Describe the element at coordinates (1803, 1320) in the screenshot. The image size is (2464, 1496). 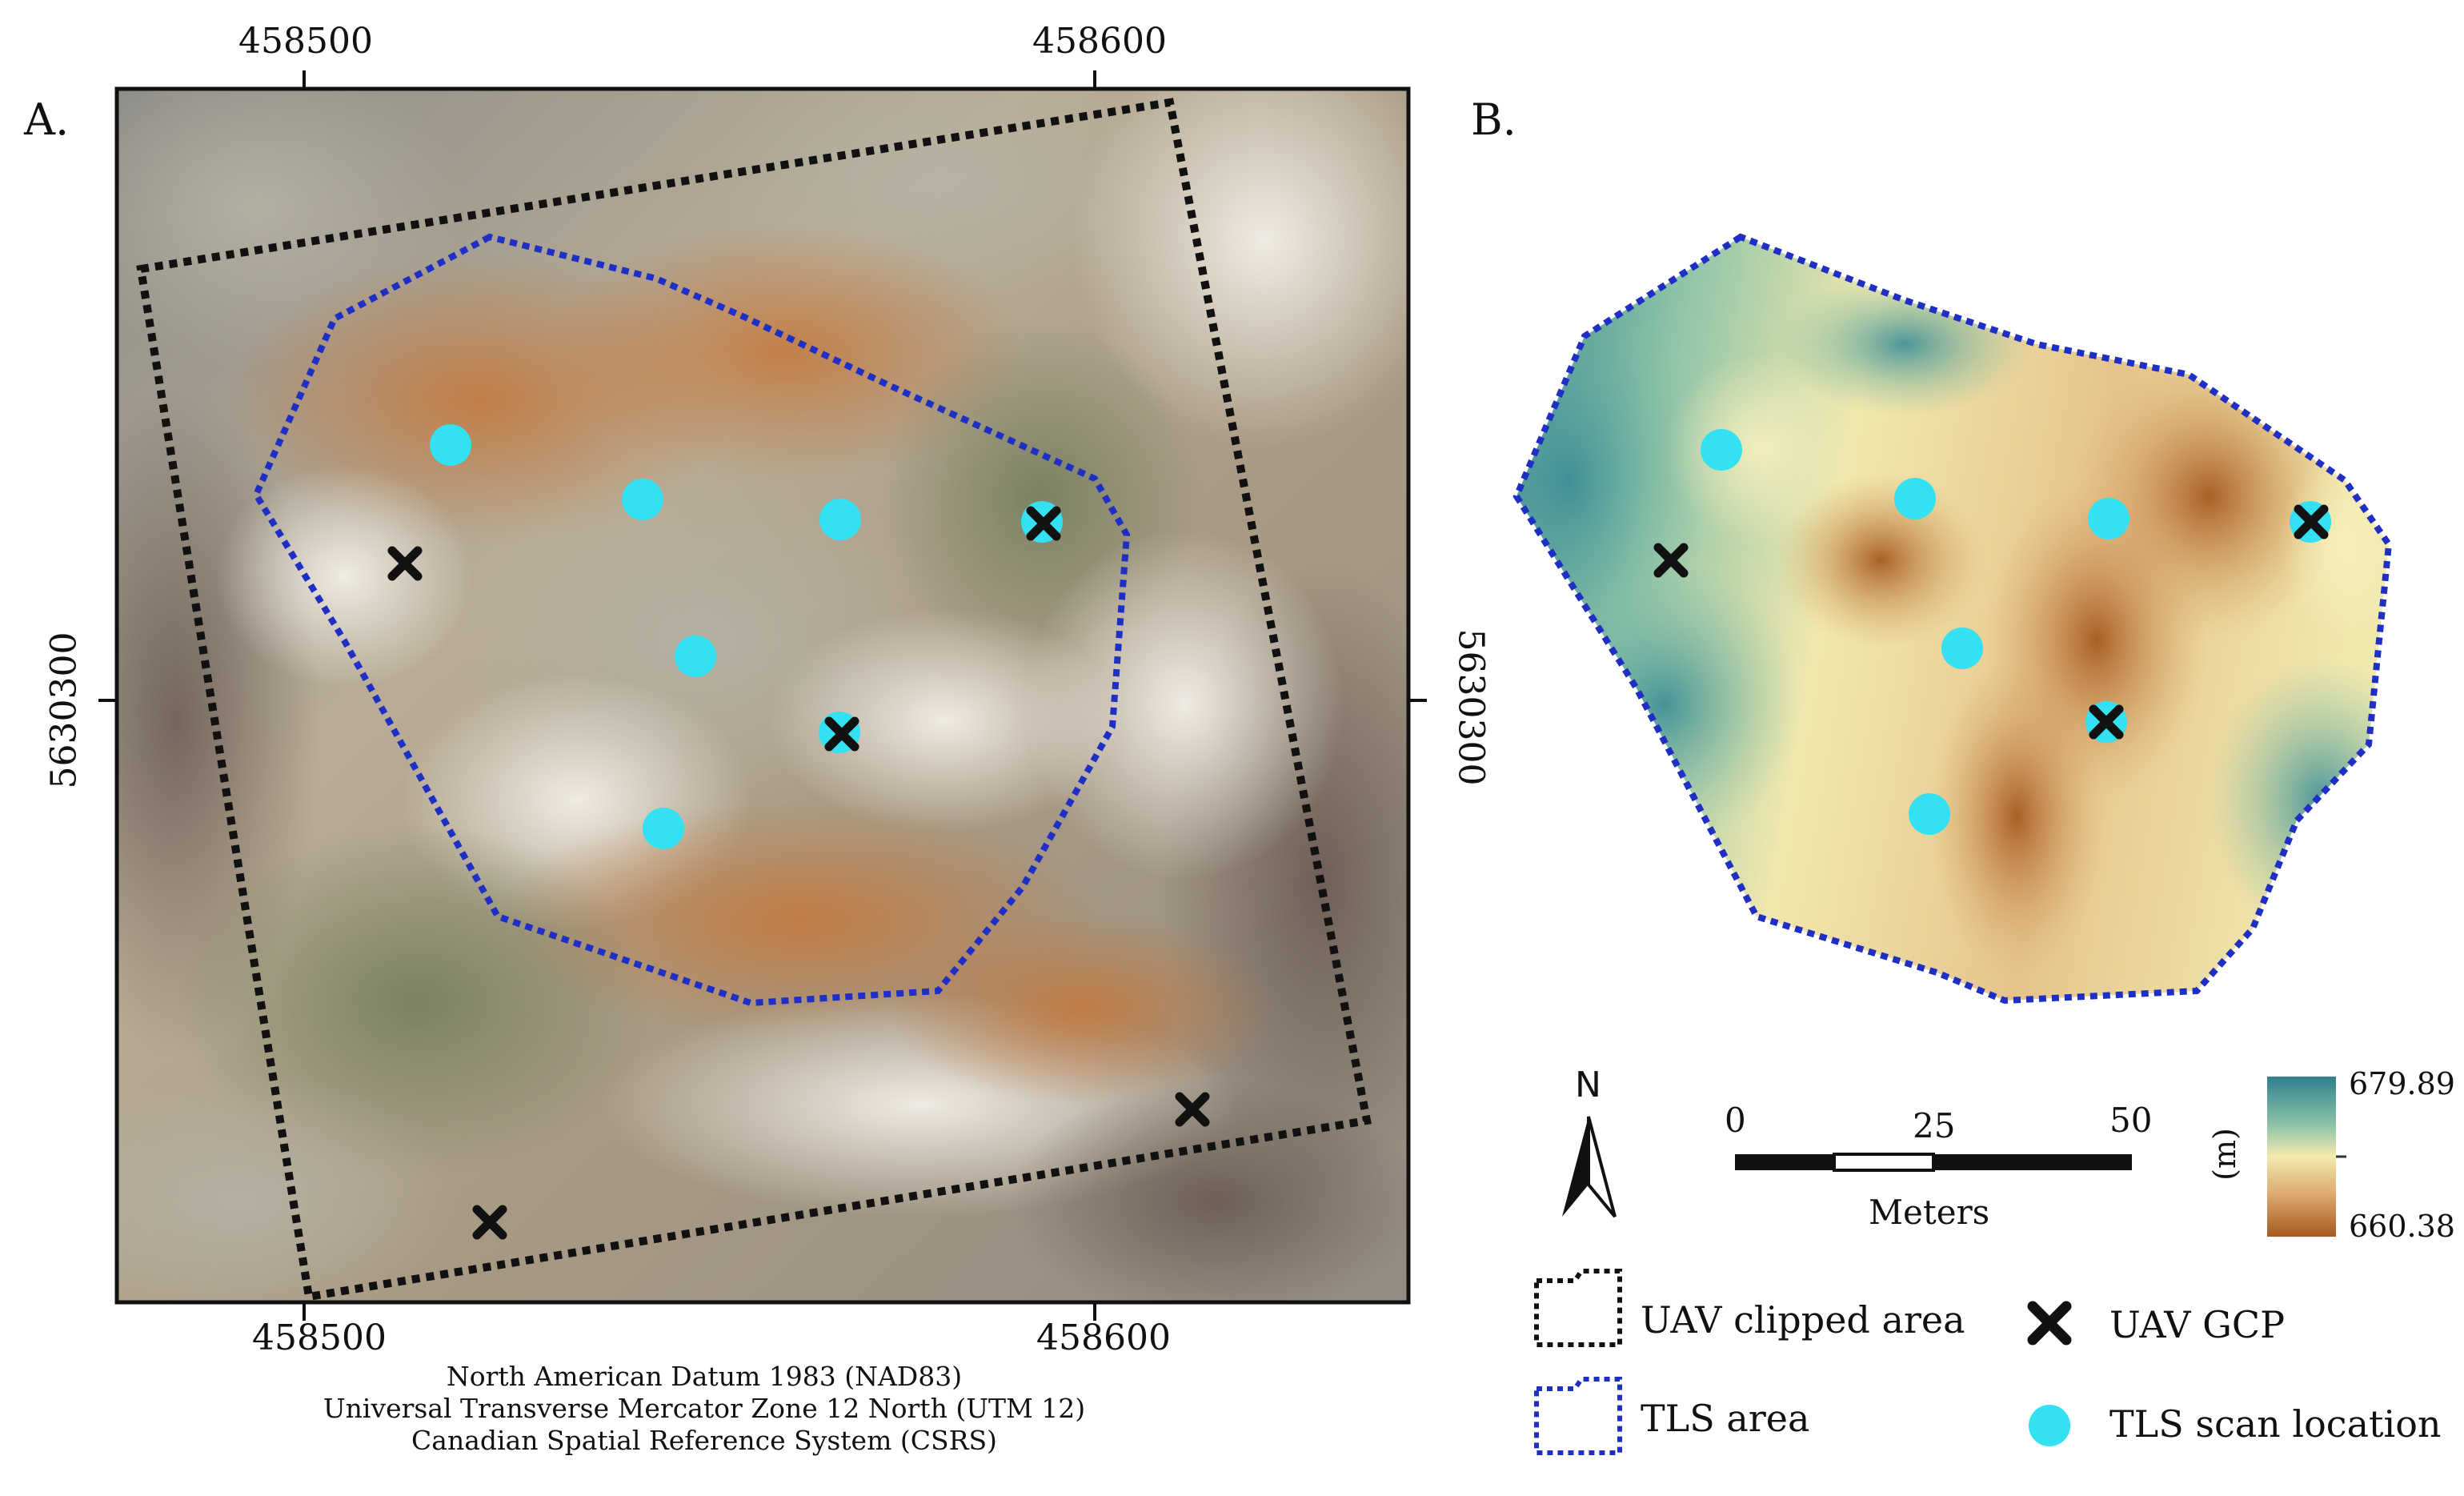
I see `legend-uav-clipped-area-label: UAV clipped area` at that location.